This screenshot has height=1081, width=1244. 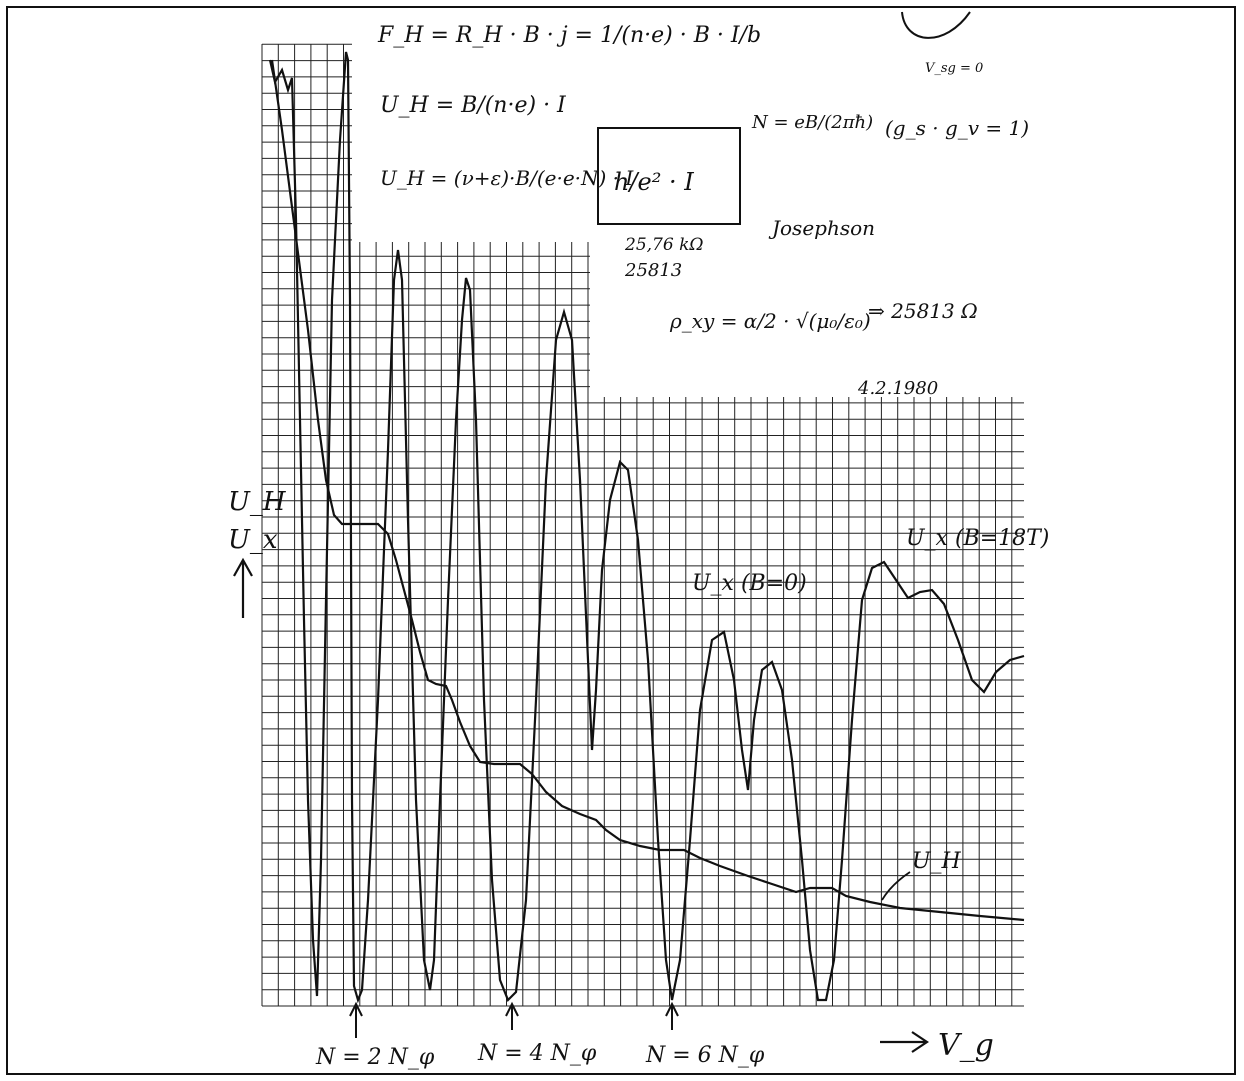 I want to click on y-axis-arrow, so click(x=243, y=587).